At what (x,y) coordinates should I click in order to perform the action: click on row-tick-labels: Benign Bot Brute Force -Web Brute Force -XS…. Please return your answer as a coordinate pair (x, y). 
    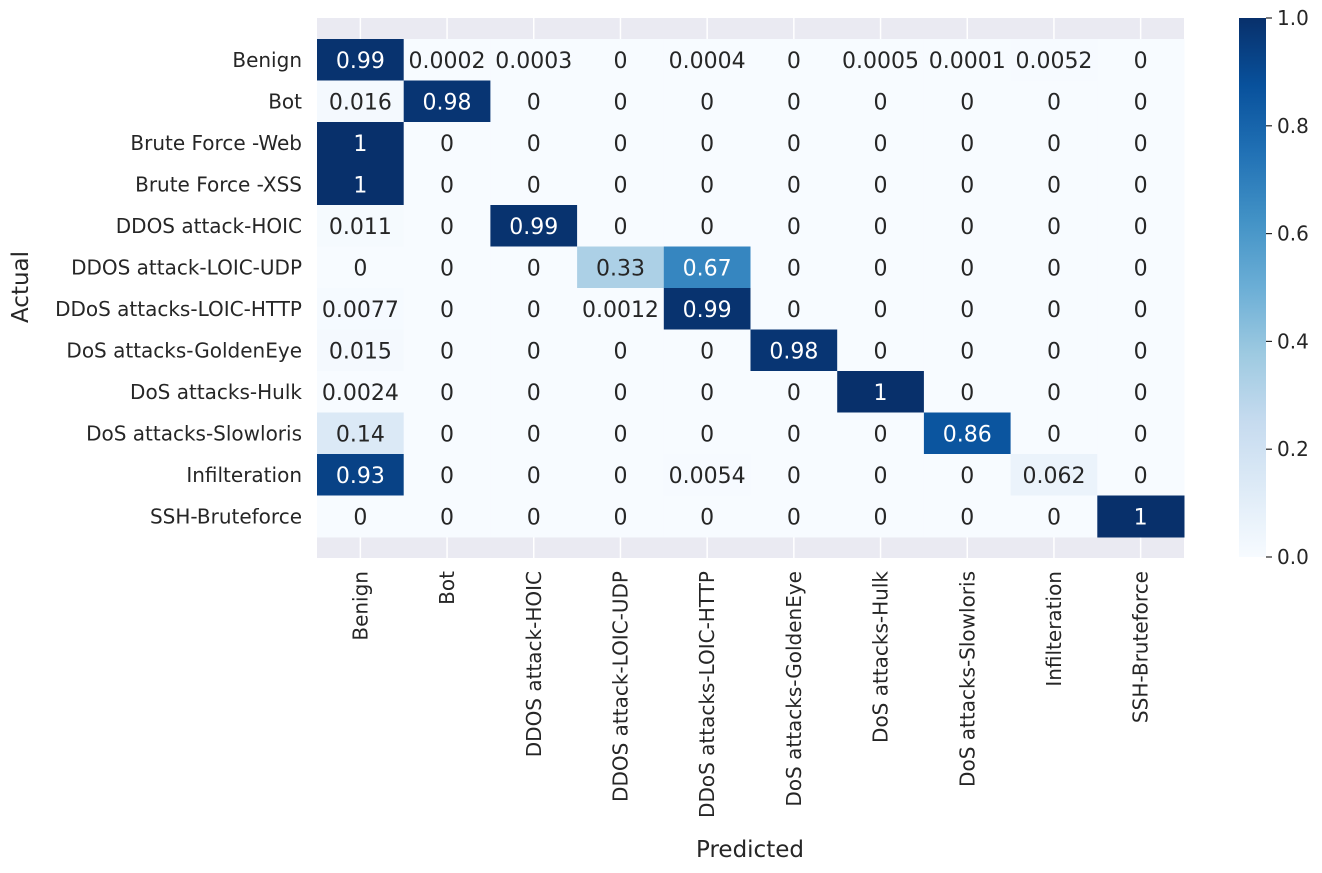
    Looking at the image, I should click on (178, 288).